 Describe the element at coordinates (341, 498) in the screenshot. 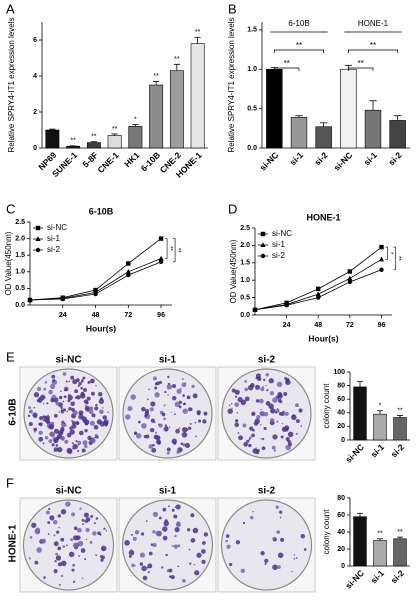

I see `y-tick-label: 80` at that location.